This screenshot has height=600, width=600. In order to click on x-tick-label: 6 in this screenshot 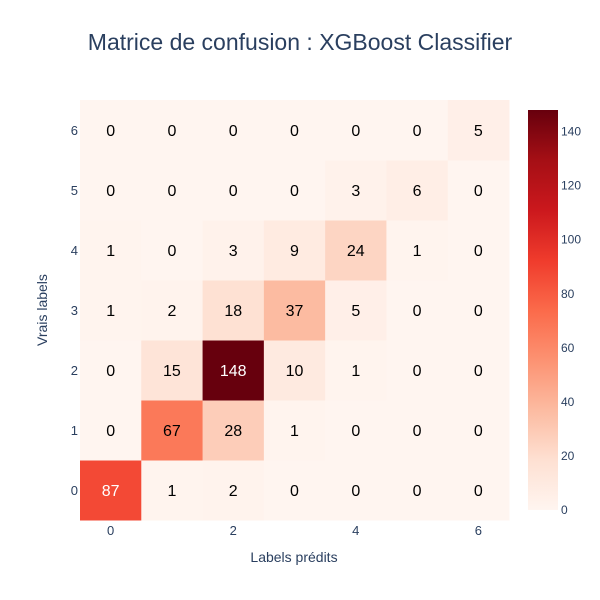, I will do `click(478, 530)`.